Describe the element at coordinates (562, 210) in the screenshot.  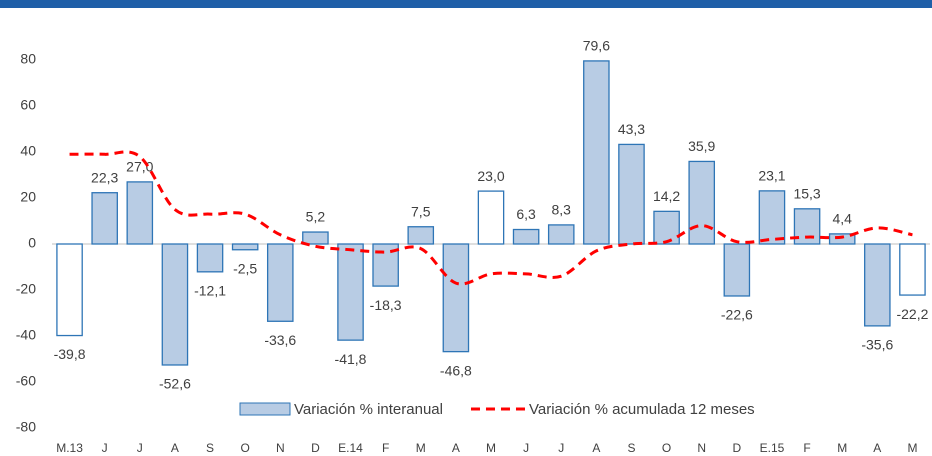
I see `data-label: 8,3` at that location.